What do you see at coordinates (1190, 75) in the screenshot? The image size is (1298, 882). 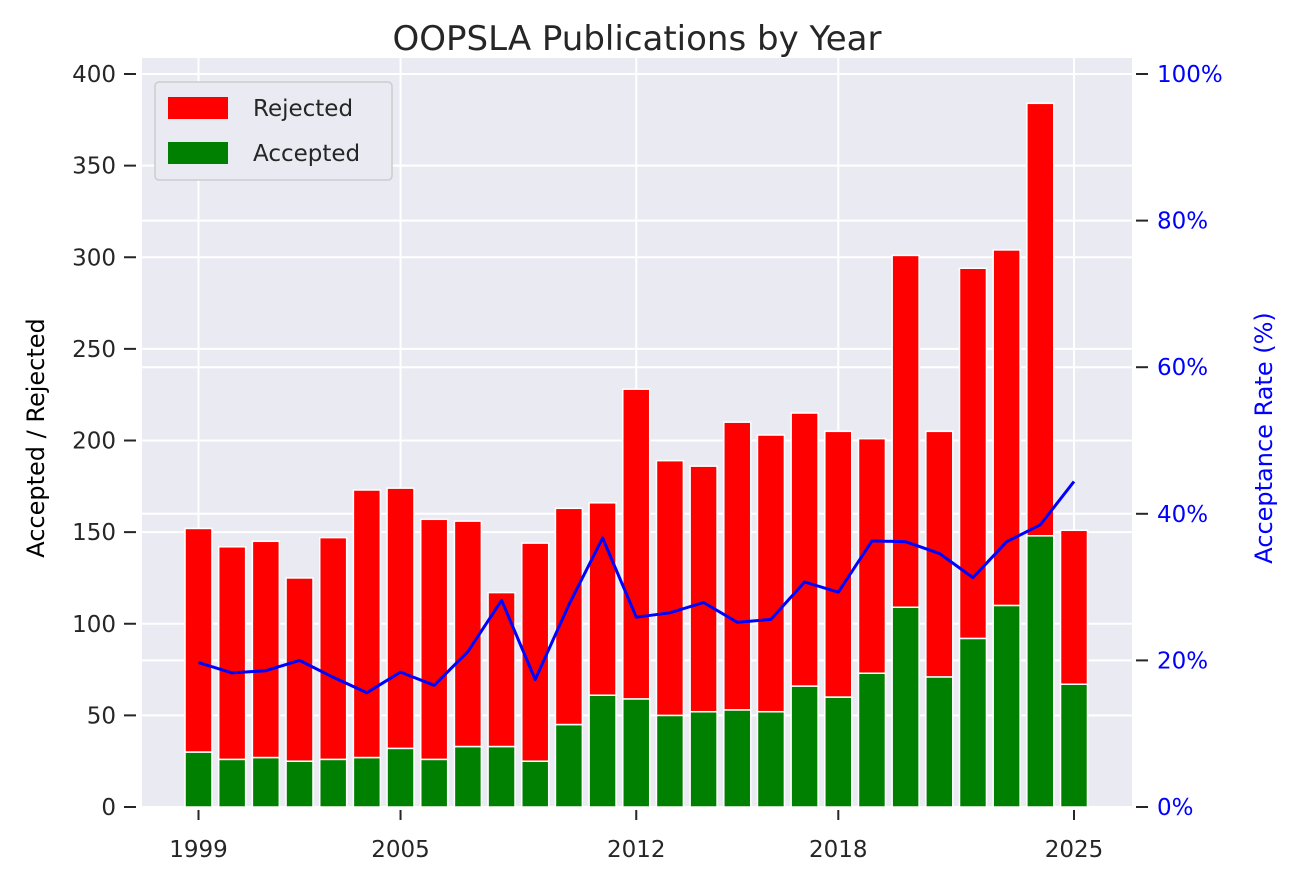 I see `y-right-tick-label: 100%` at bounding box center [1190, 75].